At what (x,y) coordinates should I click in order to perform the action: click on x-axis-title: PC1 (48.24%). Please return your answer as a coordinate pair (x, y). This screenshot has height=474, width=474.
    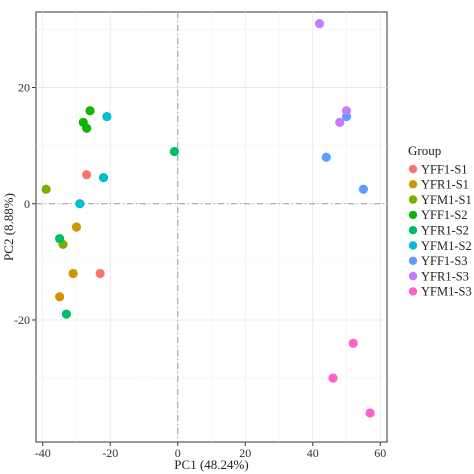
    Looking at the image, I should click on (211, 464).